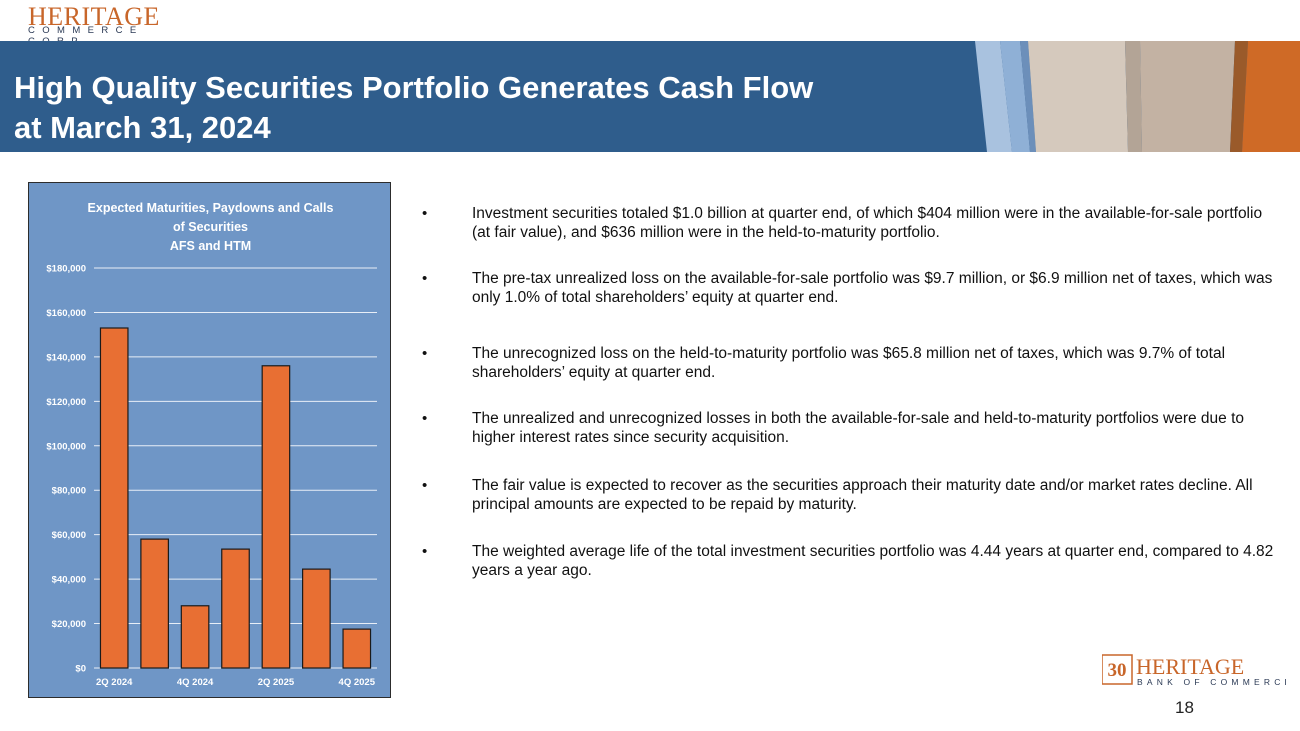 The width and height of the screenshot is (1300, 731). Describe the element at coordinates (1184, 707) in the screenshot. I see `page-number: 18` at that location.